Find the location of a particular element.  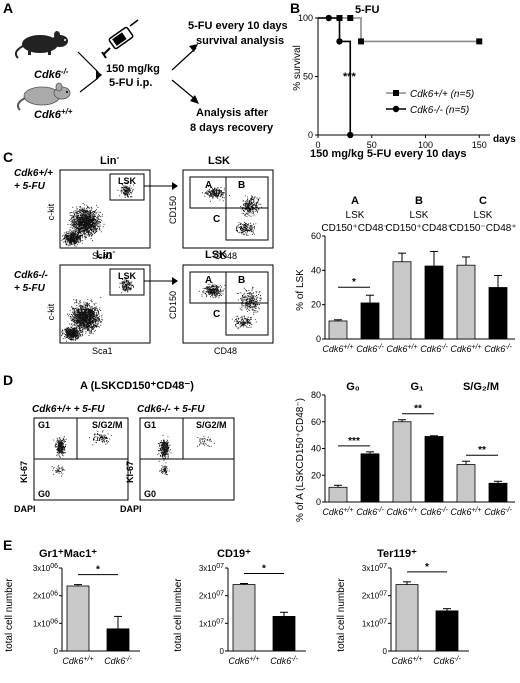

flow-ko-treatment: + 5-FU is located at coordinates (30, 288).